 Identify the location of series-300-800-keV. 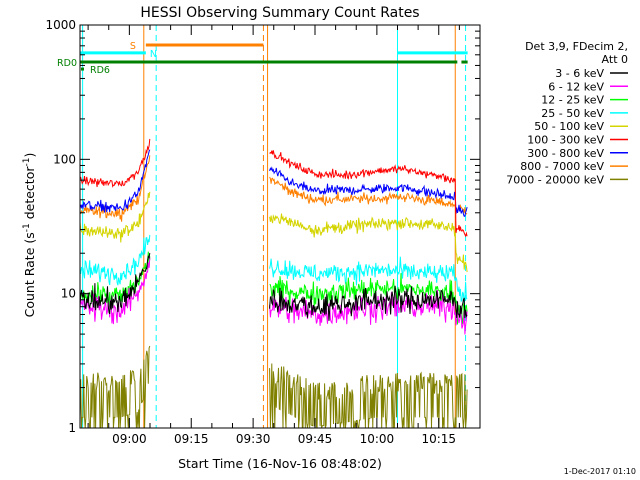
(273, 183).